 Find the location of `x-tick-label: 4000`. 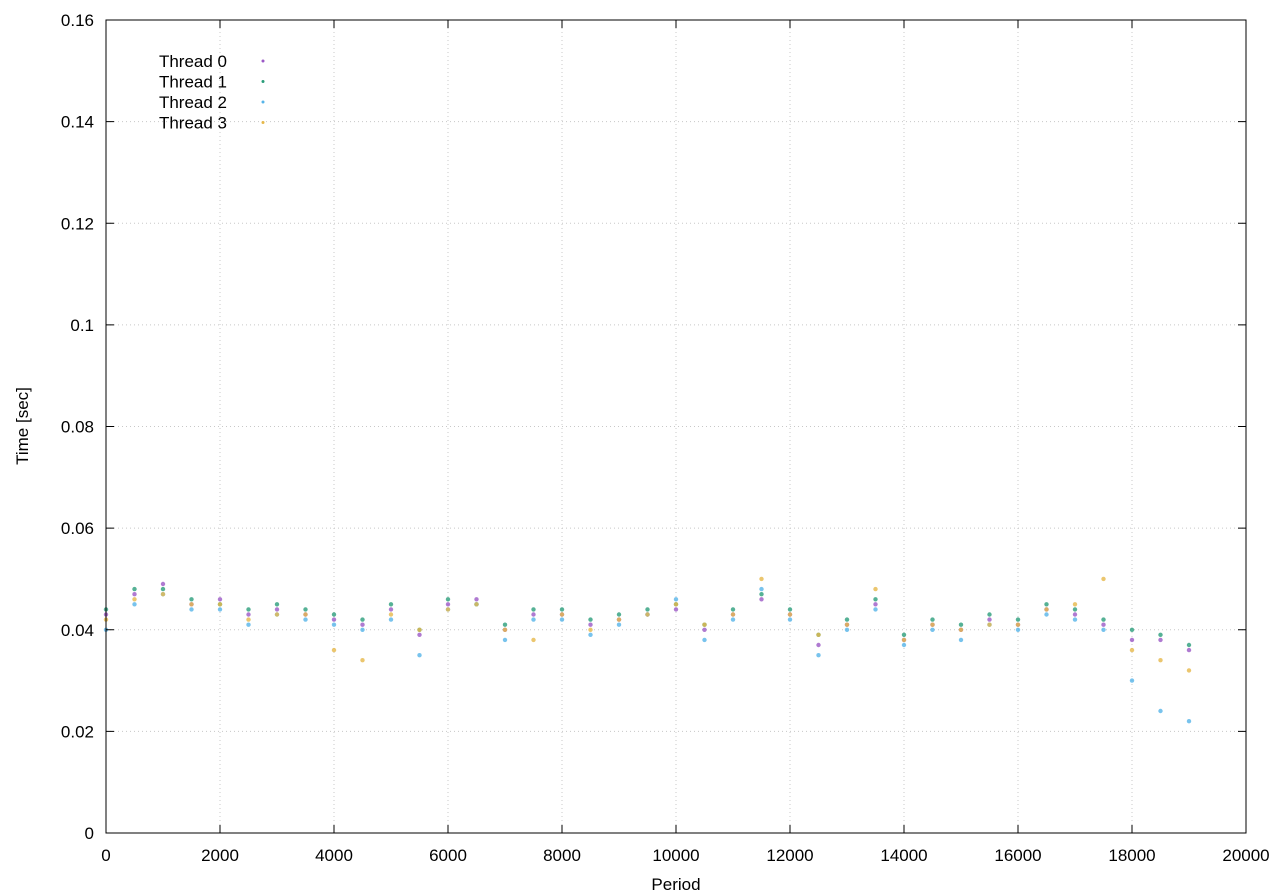

x-tick-label: 4000 is located at coordinates (334, 855).